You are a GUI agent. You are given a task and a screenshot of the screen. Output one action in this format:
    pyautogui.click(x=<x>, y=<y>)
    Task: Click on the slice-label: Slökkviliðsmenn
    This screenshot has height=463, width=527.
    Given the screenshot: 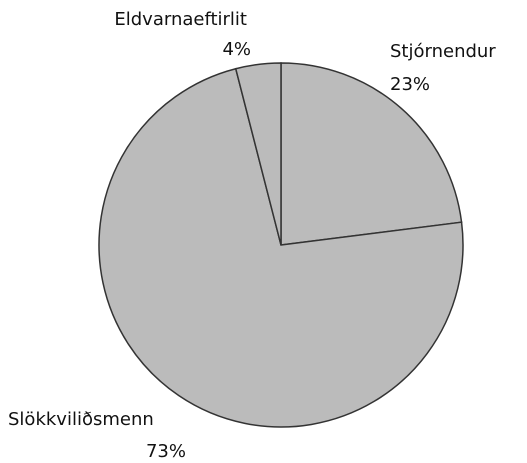 What is the action you would take?
    pyautogui.click(x=81, y=419)
    